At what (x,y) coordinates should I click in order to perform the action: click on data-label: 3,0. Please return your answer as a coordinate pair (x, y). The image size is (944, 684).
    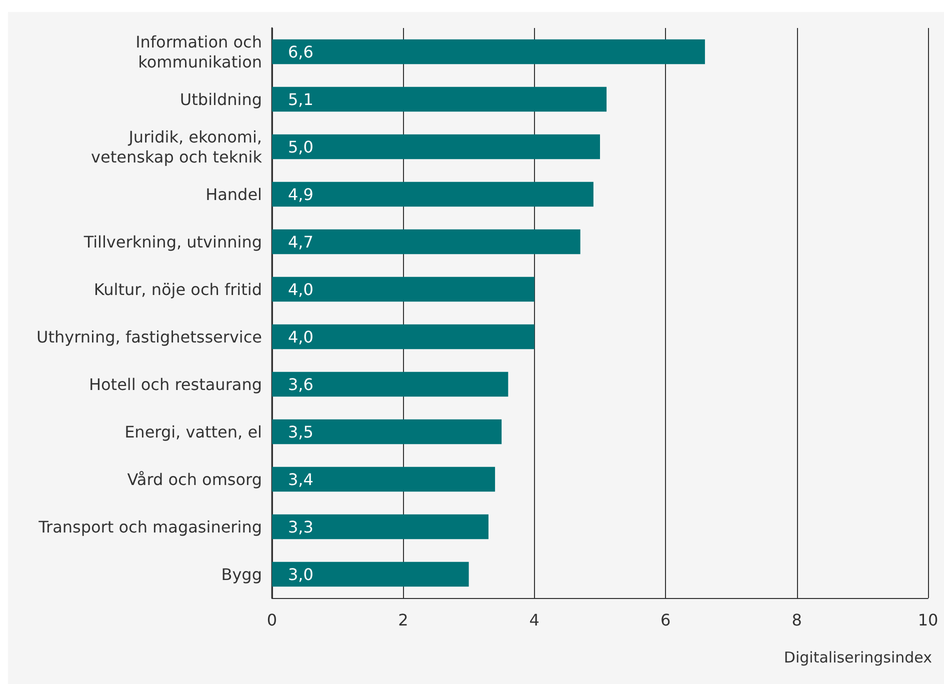
    Looking at the image, I should click on (301, 574).